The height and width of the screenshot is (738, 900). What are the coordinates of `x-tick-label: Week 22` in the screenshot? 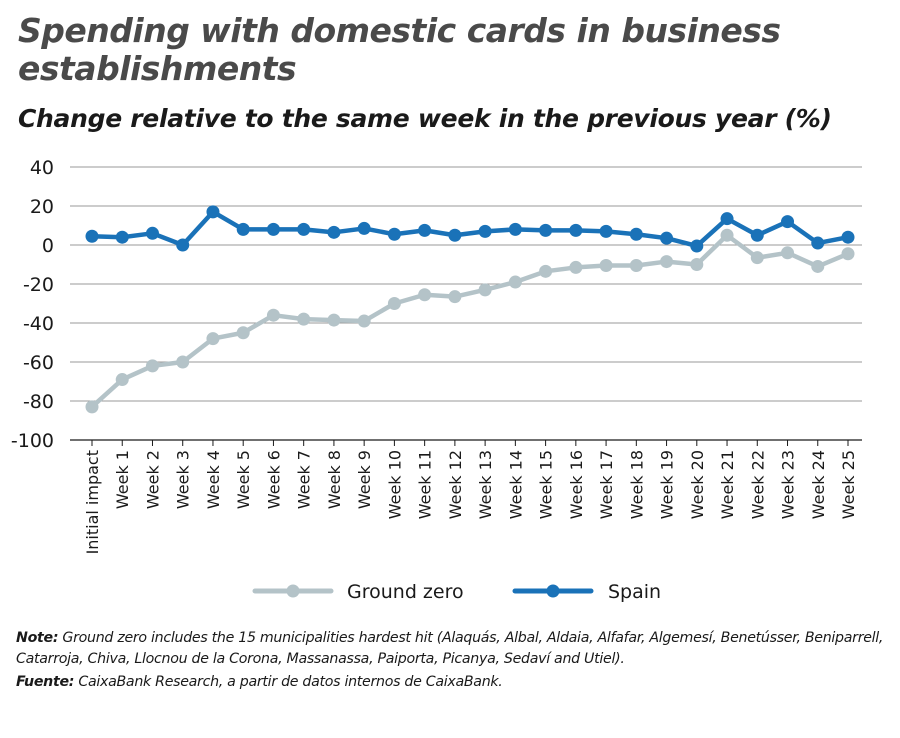 It's located at (757, 484).